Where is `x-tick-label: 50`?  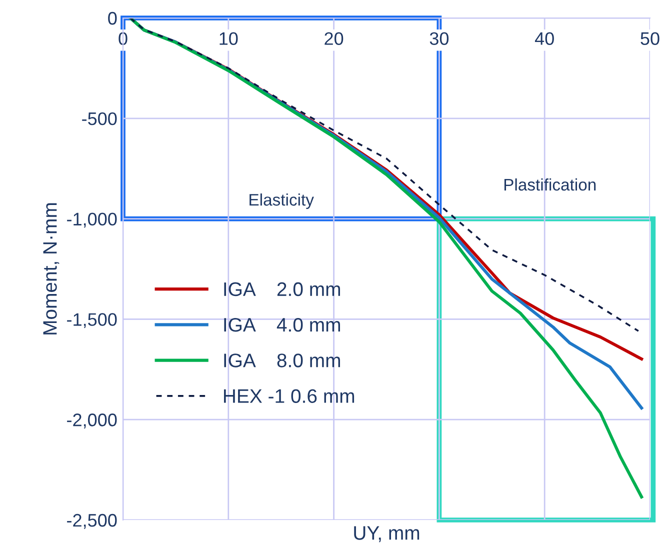 x-tick-label: 50 is located at coordinates (650, 38).